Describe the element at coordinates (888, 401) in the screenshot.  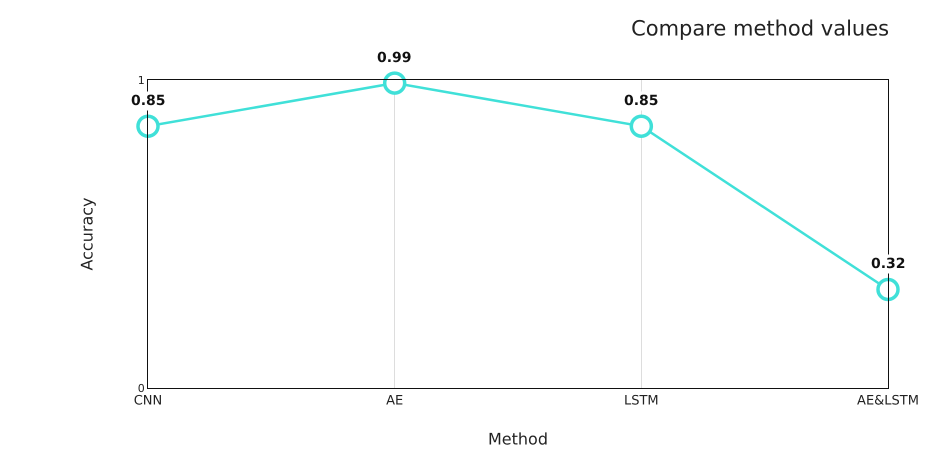
I see `x-tick-label: AE&LSTM` at that location.